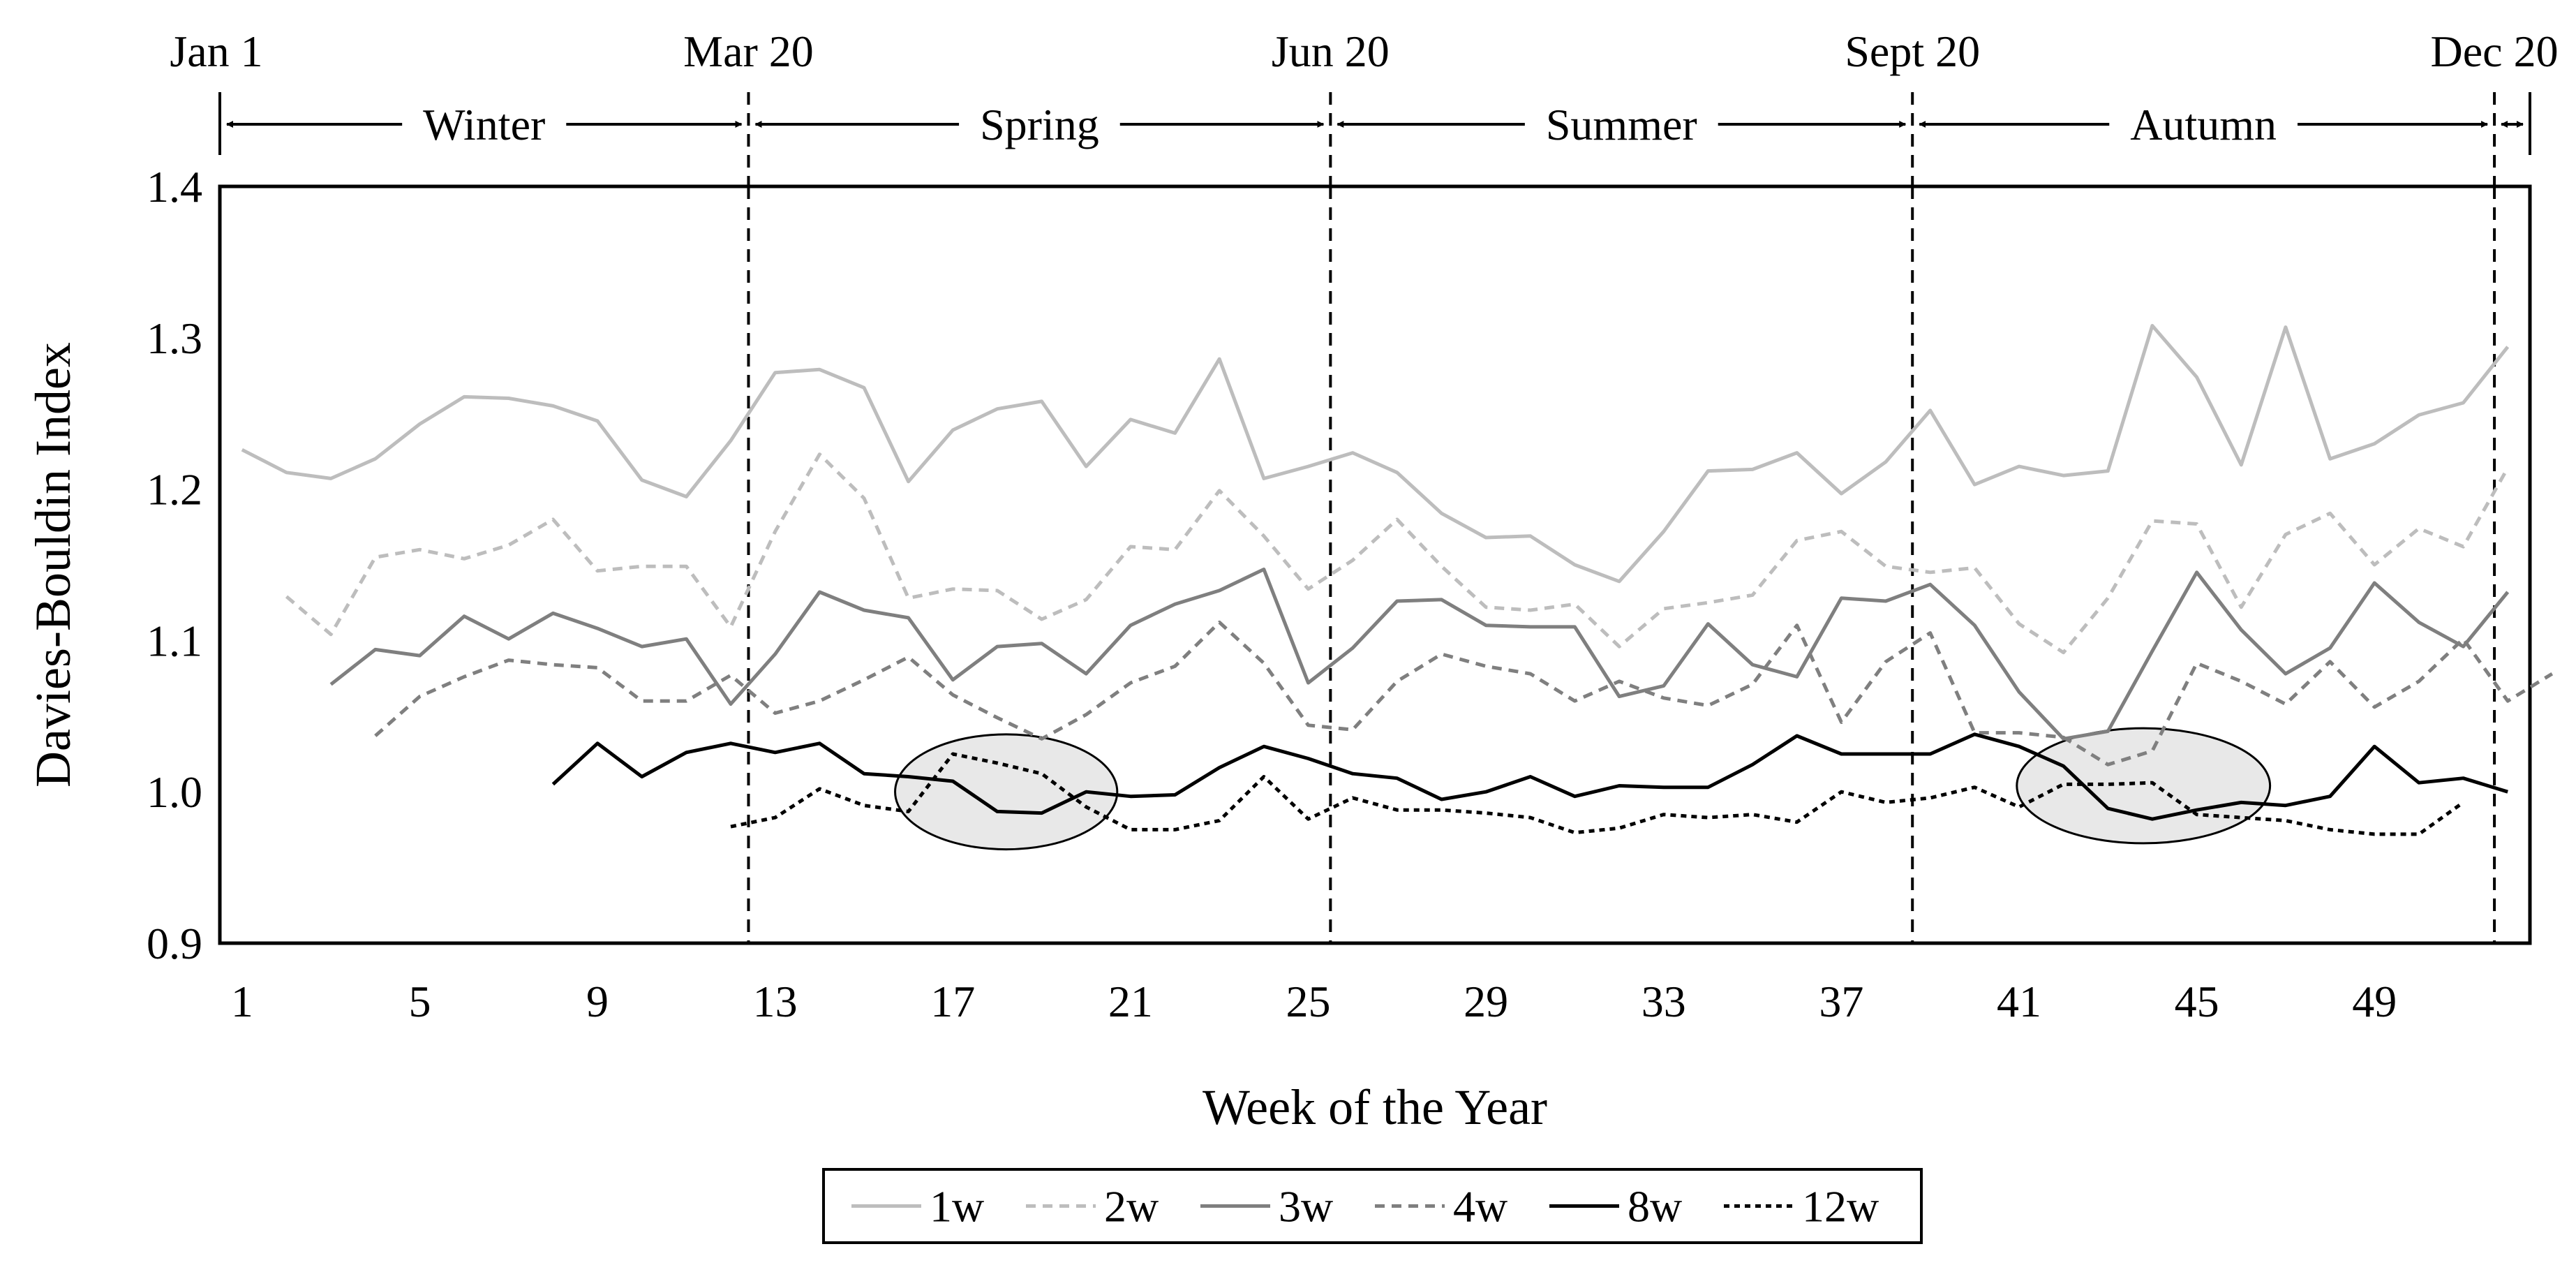 This screenshot has height=1272, width=2576. Describe the element at coordinates (1306, 1207) in the screenshot. I see `legend-label-3w: 3w` at that location.